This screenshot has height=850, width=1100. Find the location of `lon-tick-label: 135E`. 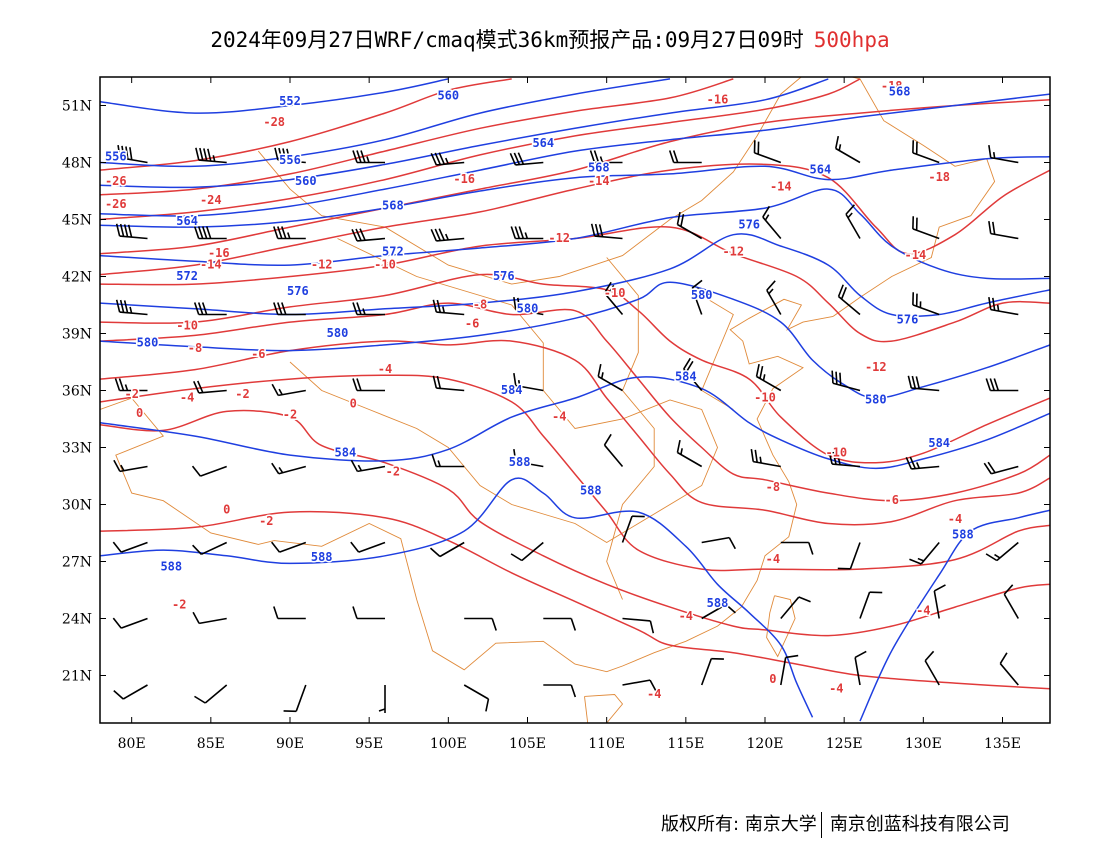

lon-tick-label: 135E is located at coordinates (1002, 744).